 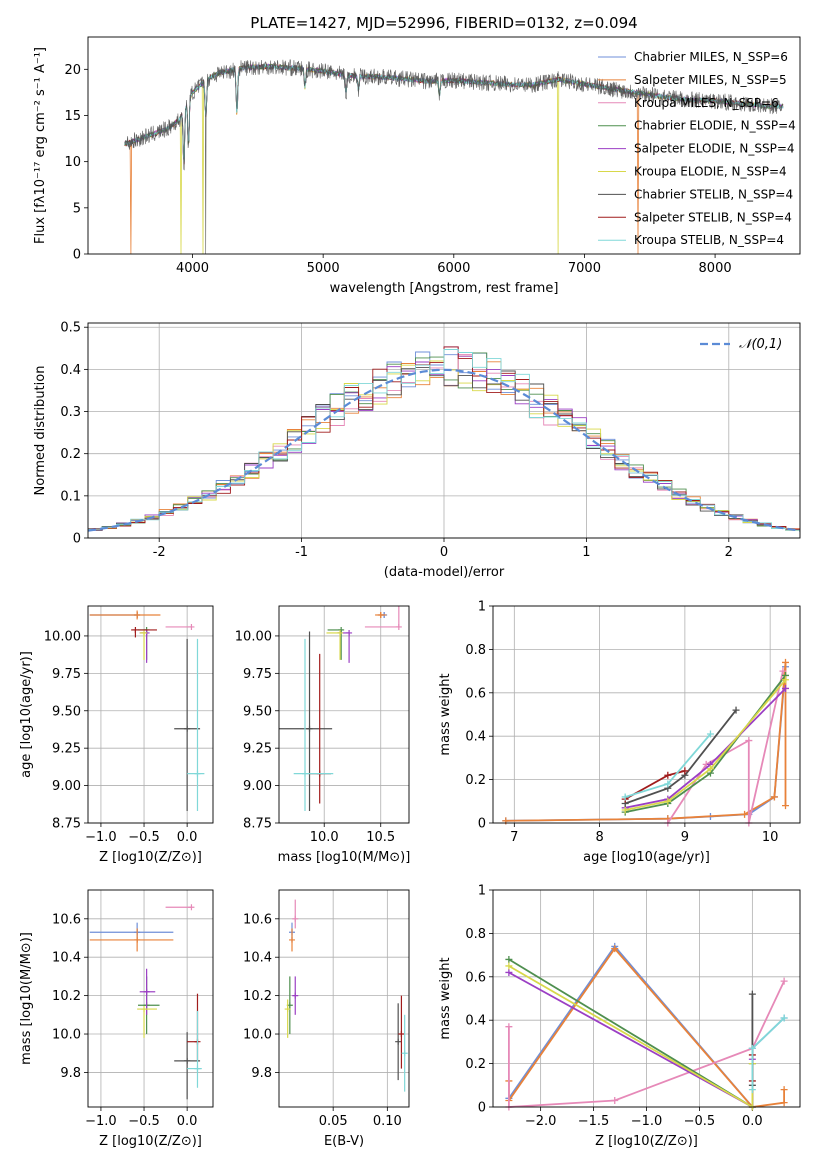 I want to click on histogram-steps, so click(x=444, y=439).